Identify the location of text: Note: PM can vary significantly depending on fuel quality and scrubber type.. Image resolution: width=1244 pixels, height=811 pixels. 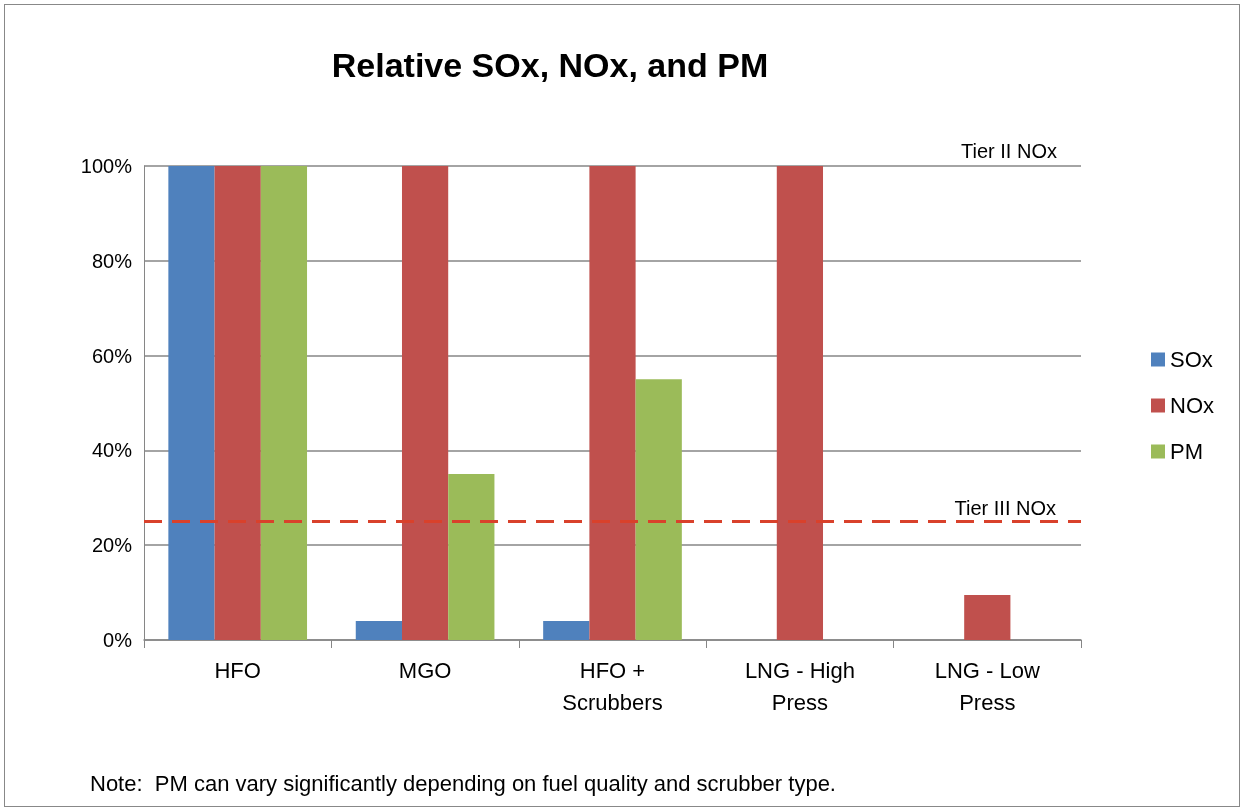
(463, 783).